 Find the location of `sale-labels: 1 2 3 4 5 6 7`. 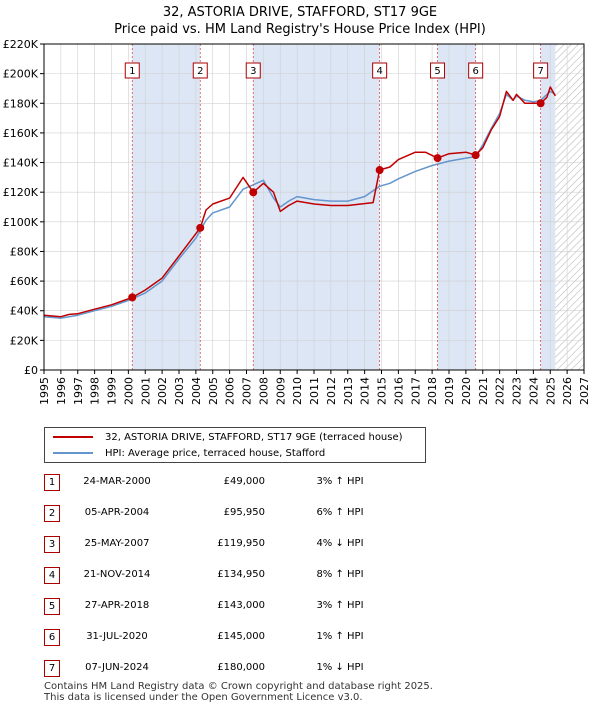

sale-labels: 1 2 3 4 5 6 7 is located at coordinates (336, 70).